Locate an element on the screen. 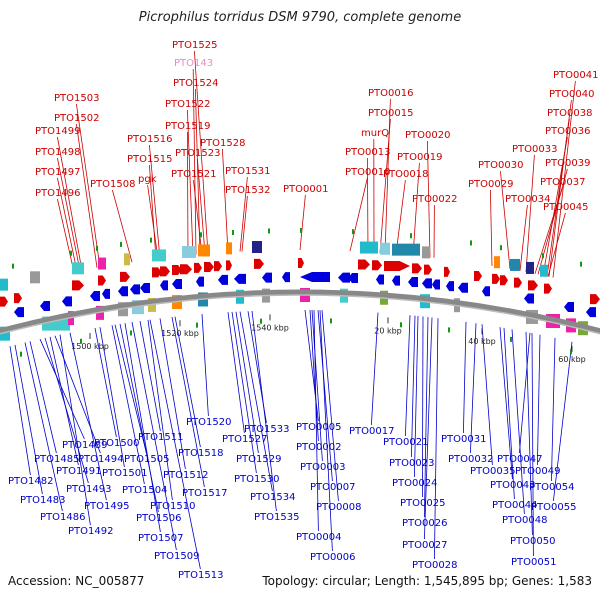  gene-label-forward: PTO1532 is located at coordinates (247, 190).